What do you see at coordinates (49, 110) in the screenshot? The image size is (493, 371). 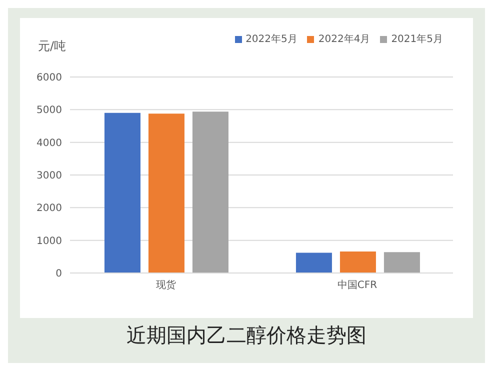 I see `y-tick-label: 5000` at bounding box center [49, 110].